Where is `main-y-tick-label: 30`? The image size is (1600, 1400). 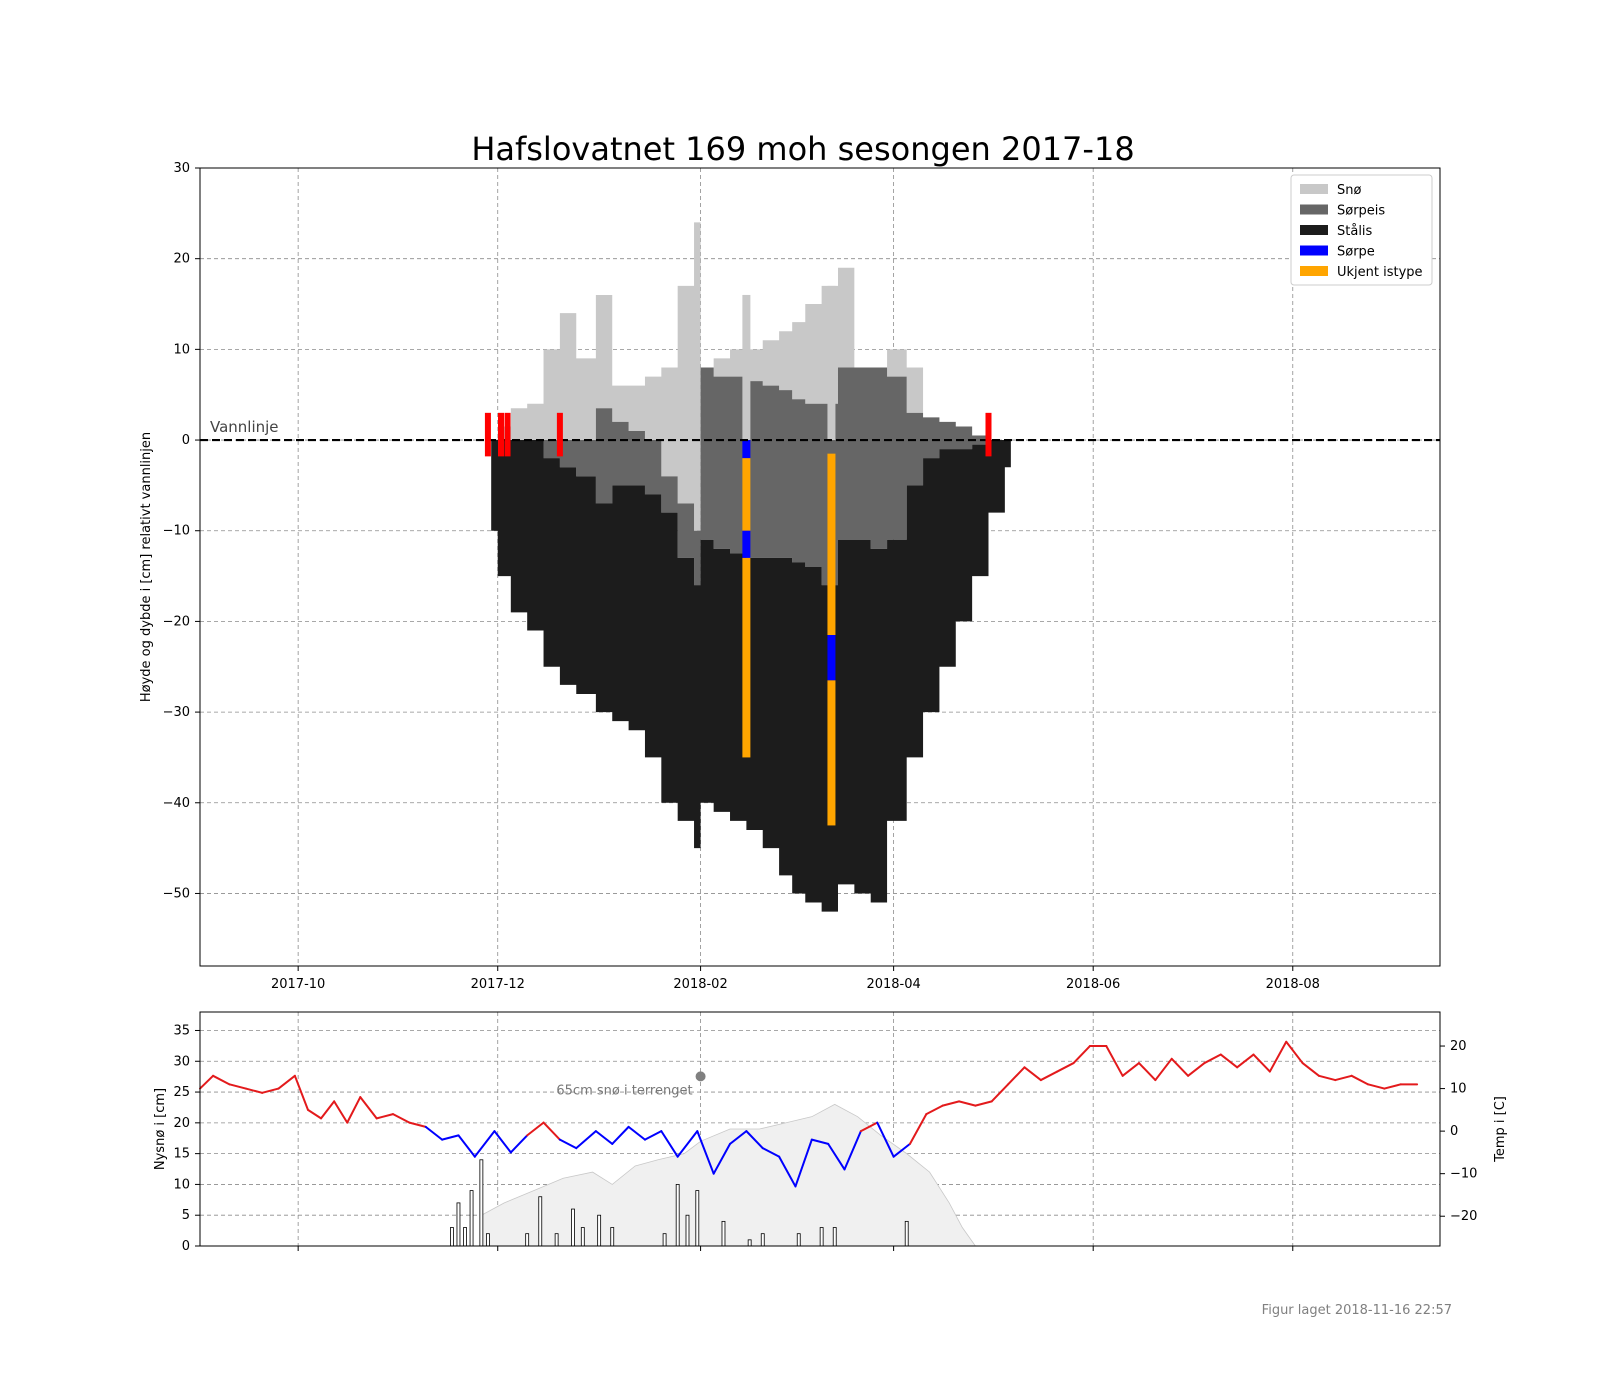 main-y-tick-label: 30 is located at coordinates (181, 168).